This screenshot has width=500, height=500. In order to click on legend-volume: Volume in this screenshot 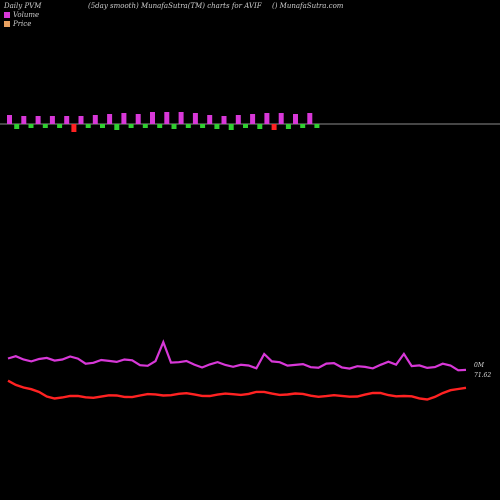, I will do `click(21, 15)`.